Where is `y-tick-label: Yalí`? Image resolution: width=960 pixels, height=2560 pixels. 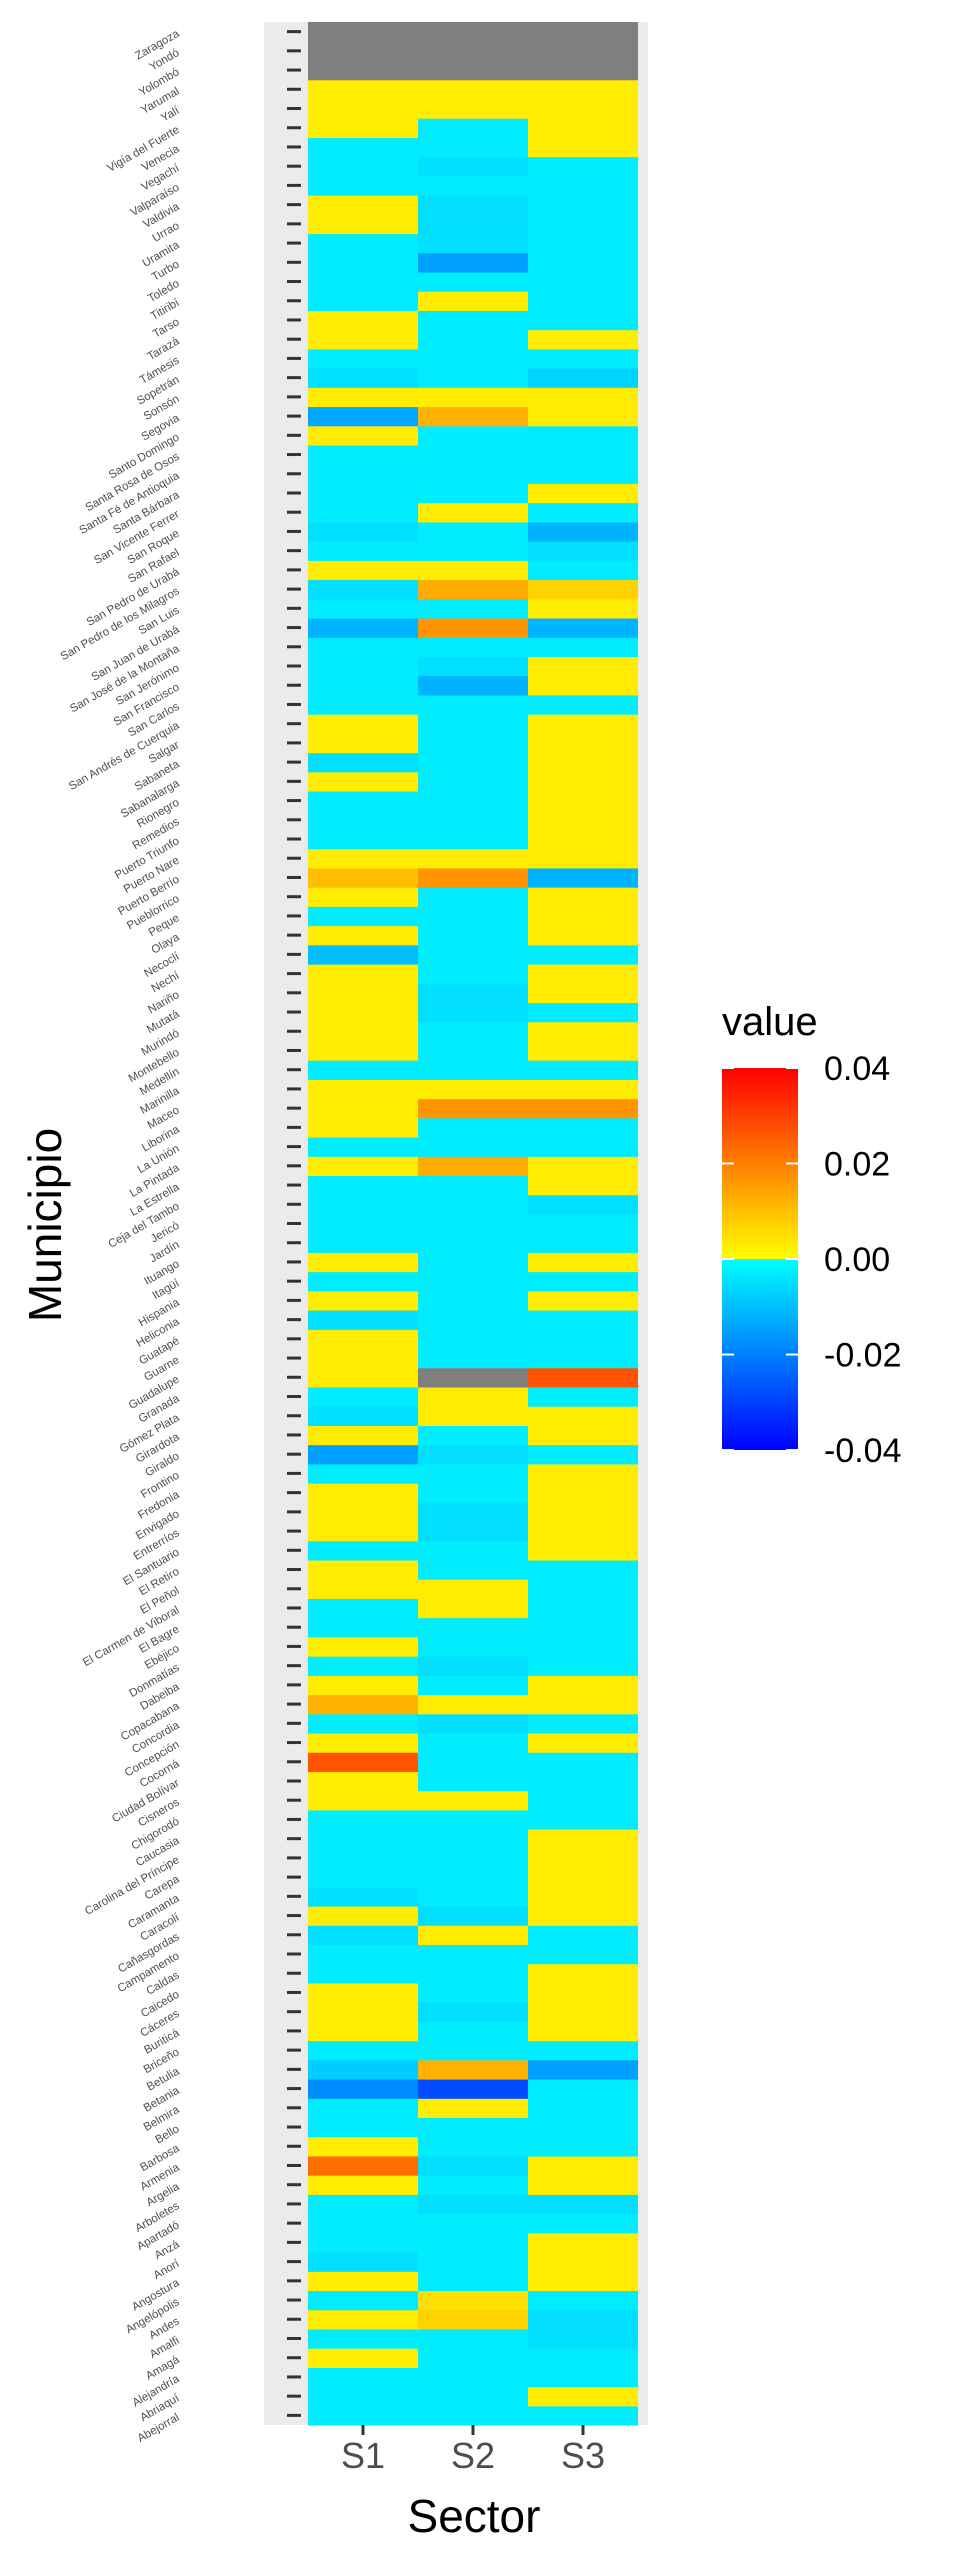
y-tick-label: Yalí is located at coordinates (170, 114).